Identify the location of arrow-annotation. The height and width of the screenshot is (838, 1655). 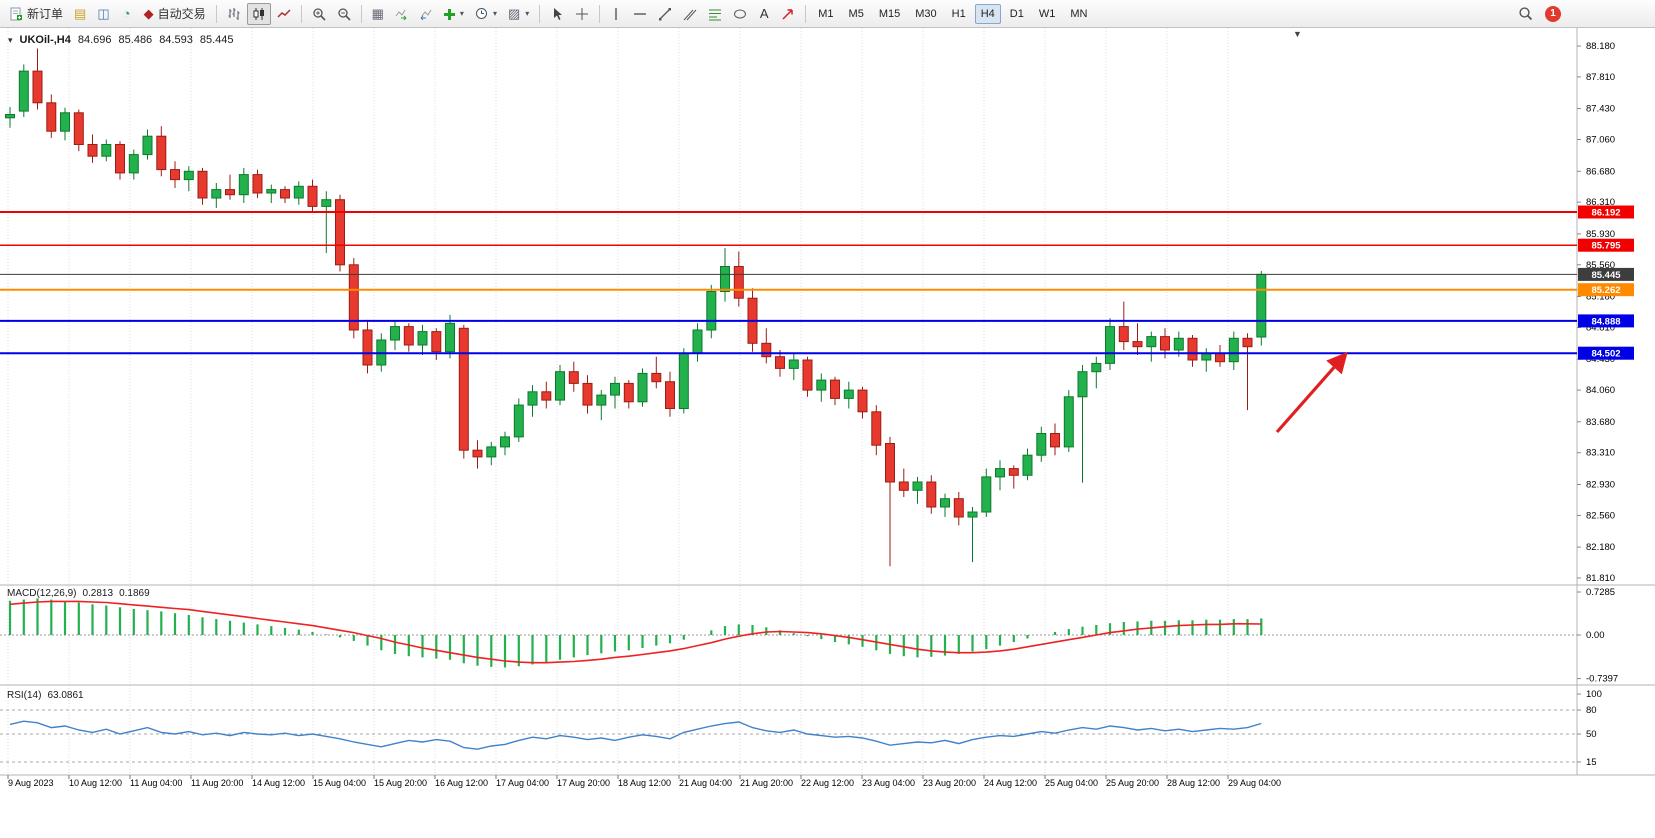
(1311, 392).